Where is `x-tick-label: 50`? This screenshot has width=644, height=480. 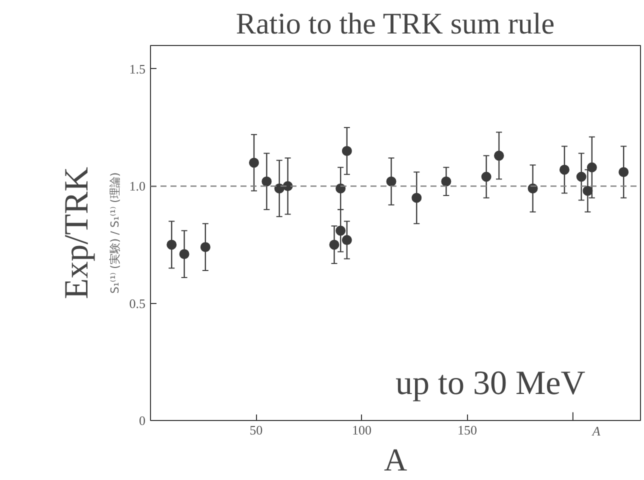 x-tick-label: 50 is located at coordinates (256, 430).